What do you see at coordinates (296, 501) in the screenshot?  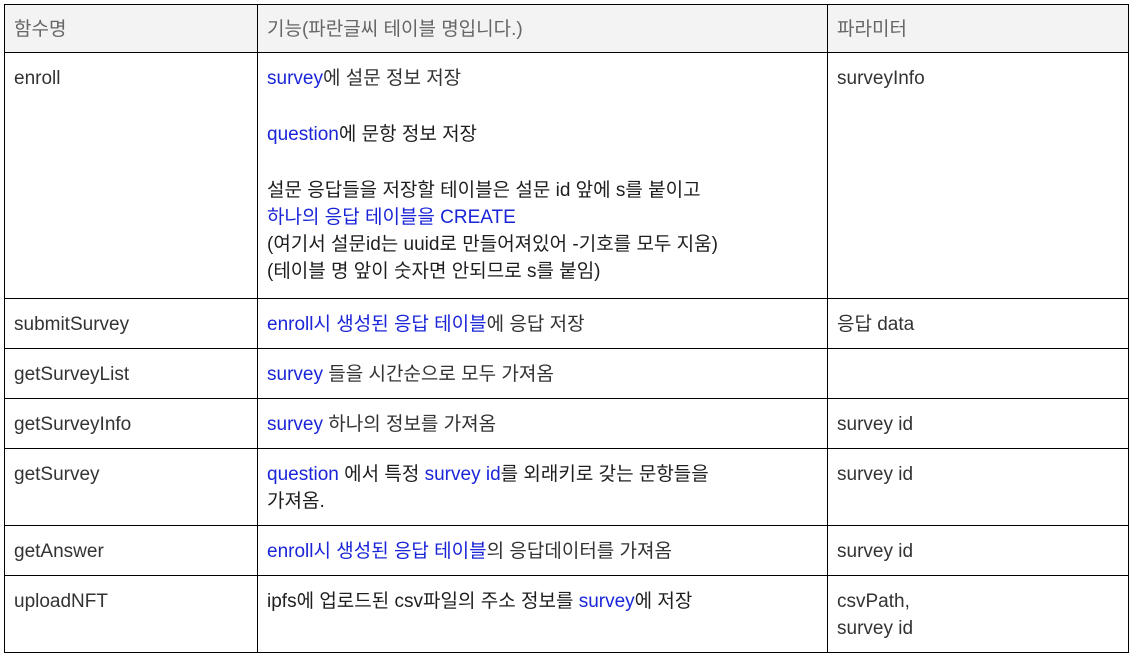 I see `desc-text: 가져옴.` at bounding box center [296, 501].